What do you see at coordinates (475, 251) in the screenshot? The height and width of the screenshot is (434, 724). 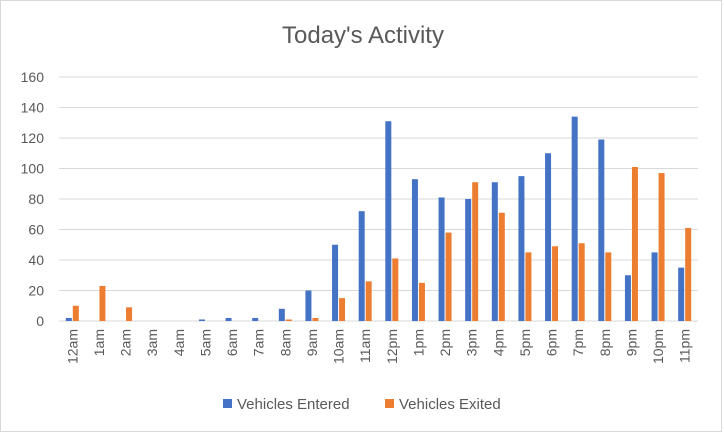 I see `bar-exited-3pm` at bounding box center [475, 251].